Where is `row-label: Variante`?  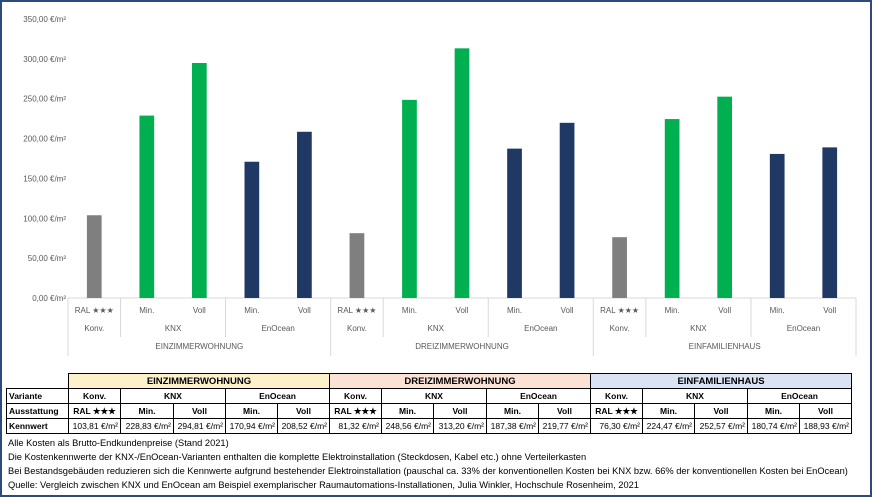
row-label: Variante is located at coordinates (37, 396).